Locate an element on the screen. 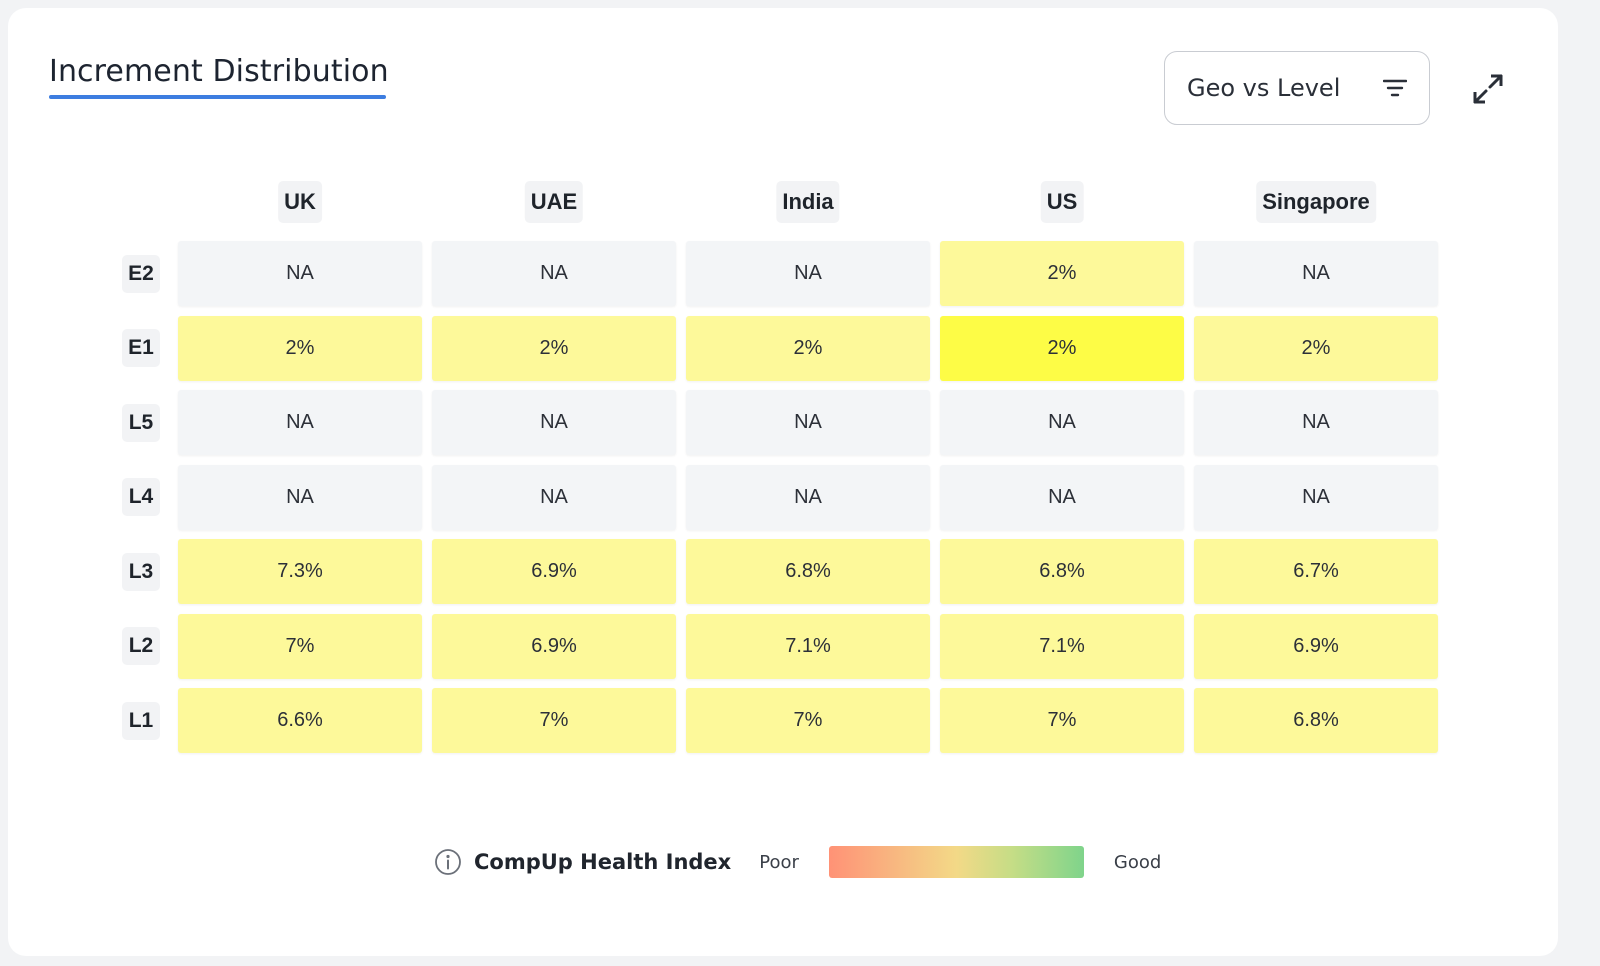 The width and height of the screenshot is (1600, 966). heatmap-cell: 6.6% is located at coordinates (300, 720).